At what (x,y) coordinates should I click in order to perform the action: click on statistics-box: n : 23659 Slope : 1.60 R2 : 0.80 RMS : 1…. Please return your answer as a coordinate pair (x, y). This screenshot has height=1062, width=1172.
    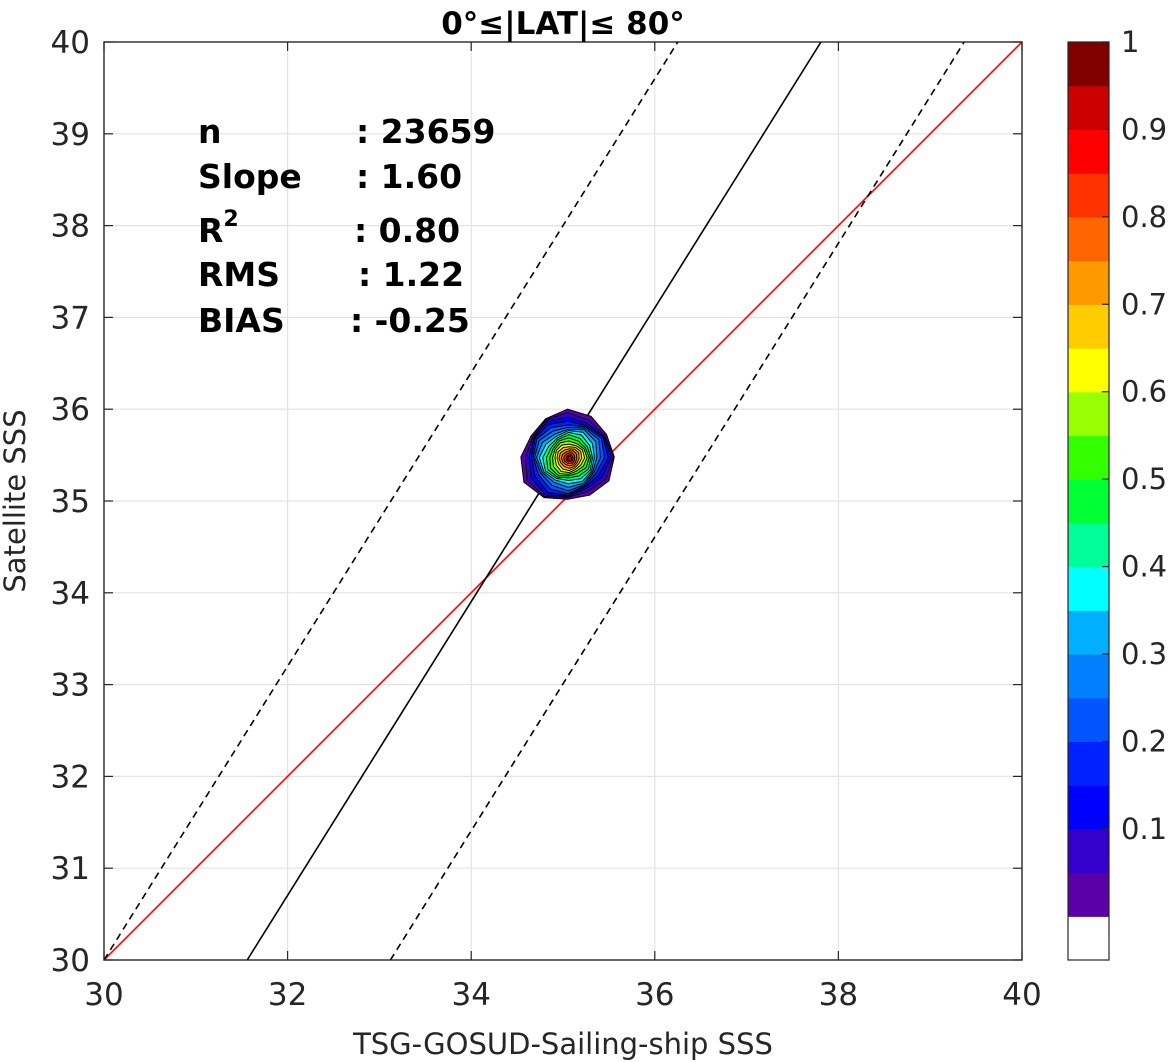
    Looking at the image, I should click on (347, 226).